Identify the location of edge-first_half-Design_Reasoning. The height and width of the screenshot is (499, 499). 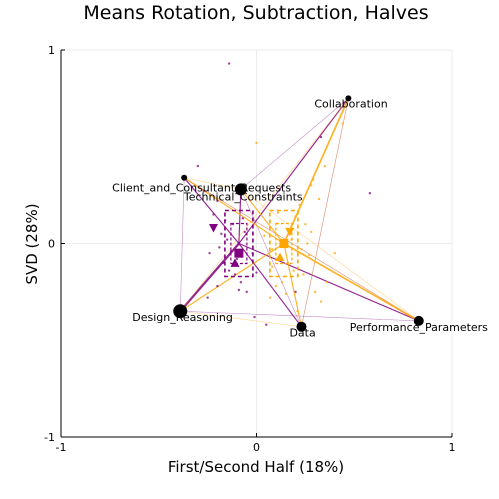
(209, 277).